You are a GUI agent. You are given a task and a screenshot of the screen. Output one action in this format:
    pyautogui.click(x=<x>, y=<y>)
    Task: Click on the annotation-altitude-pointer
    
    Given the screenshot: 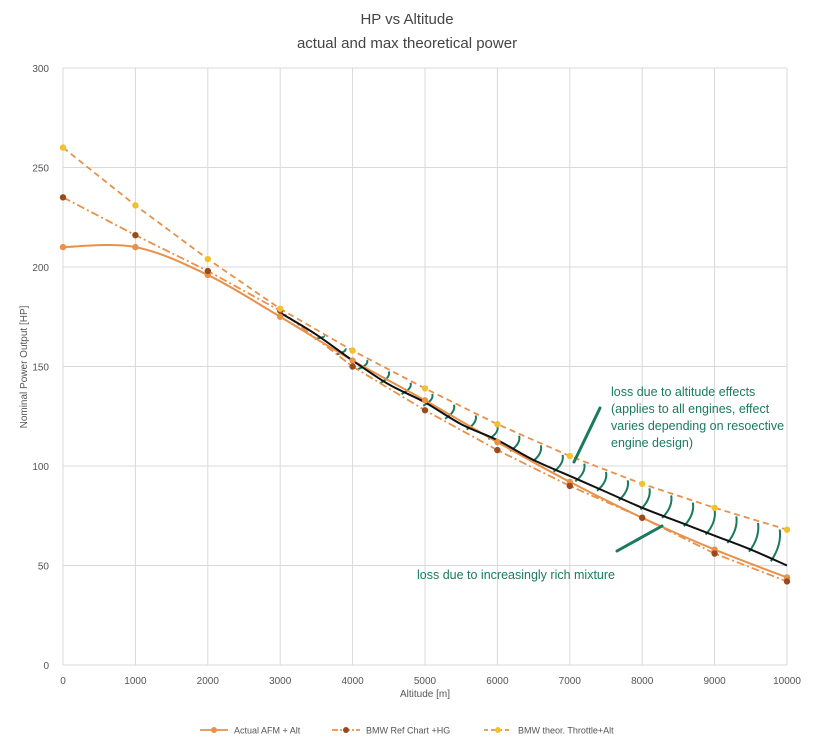 What is the action you would take?
    pyautogui.click(x=587, y=435)
    